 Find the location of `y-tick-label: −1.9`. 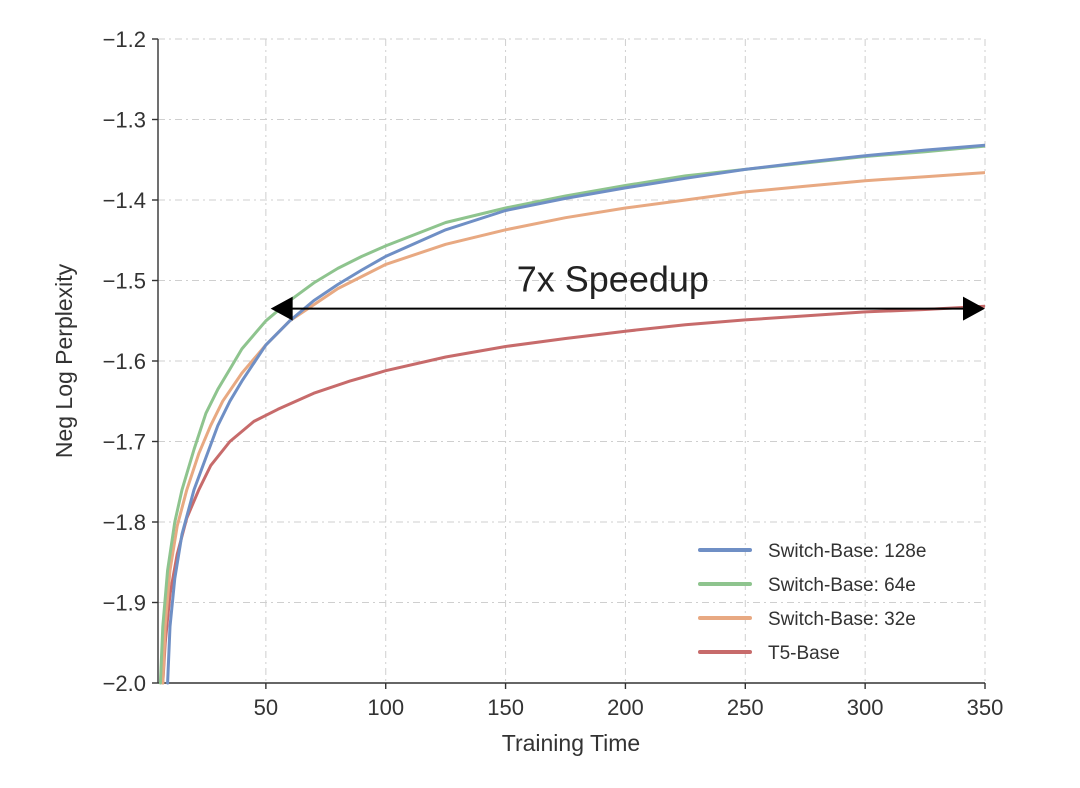

y-tick-label: −1.9 is located at coordinates (124, 603).